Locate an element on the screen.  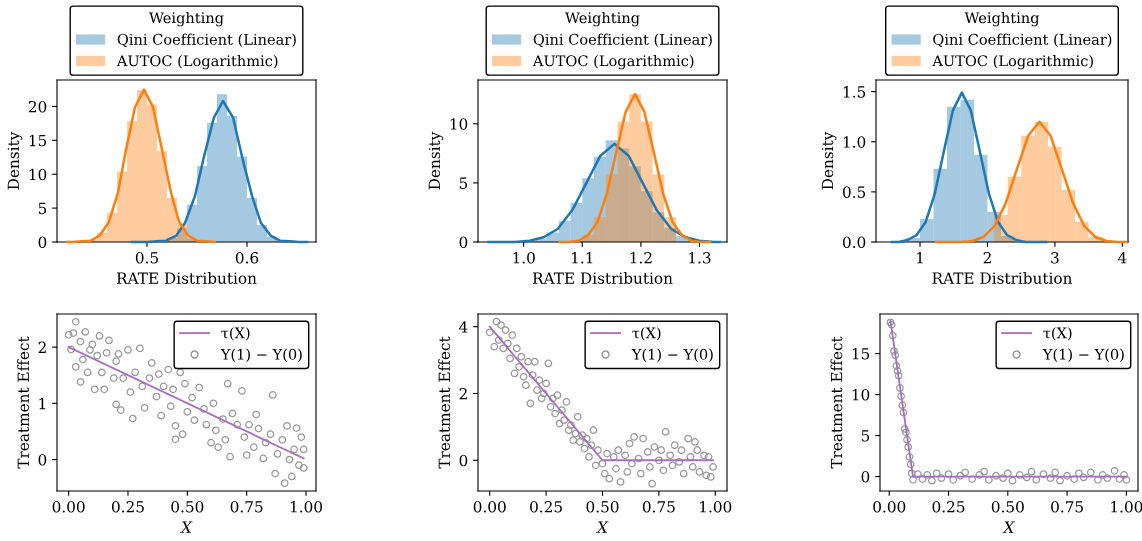
y-tick-label: 1.0 is located at coordinates (854, 142).